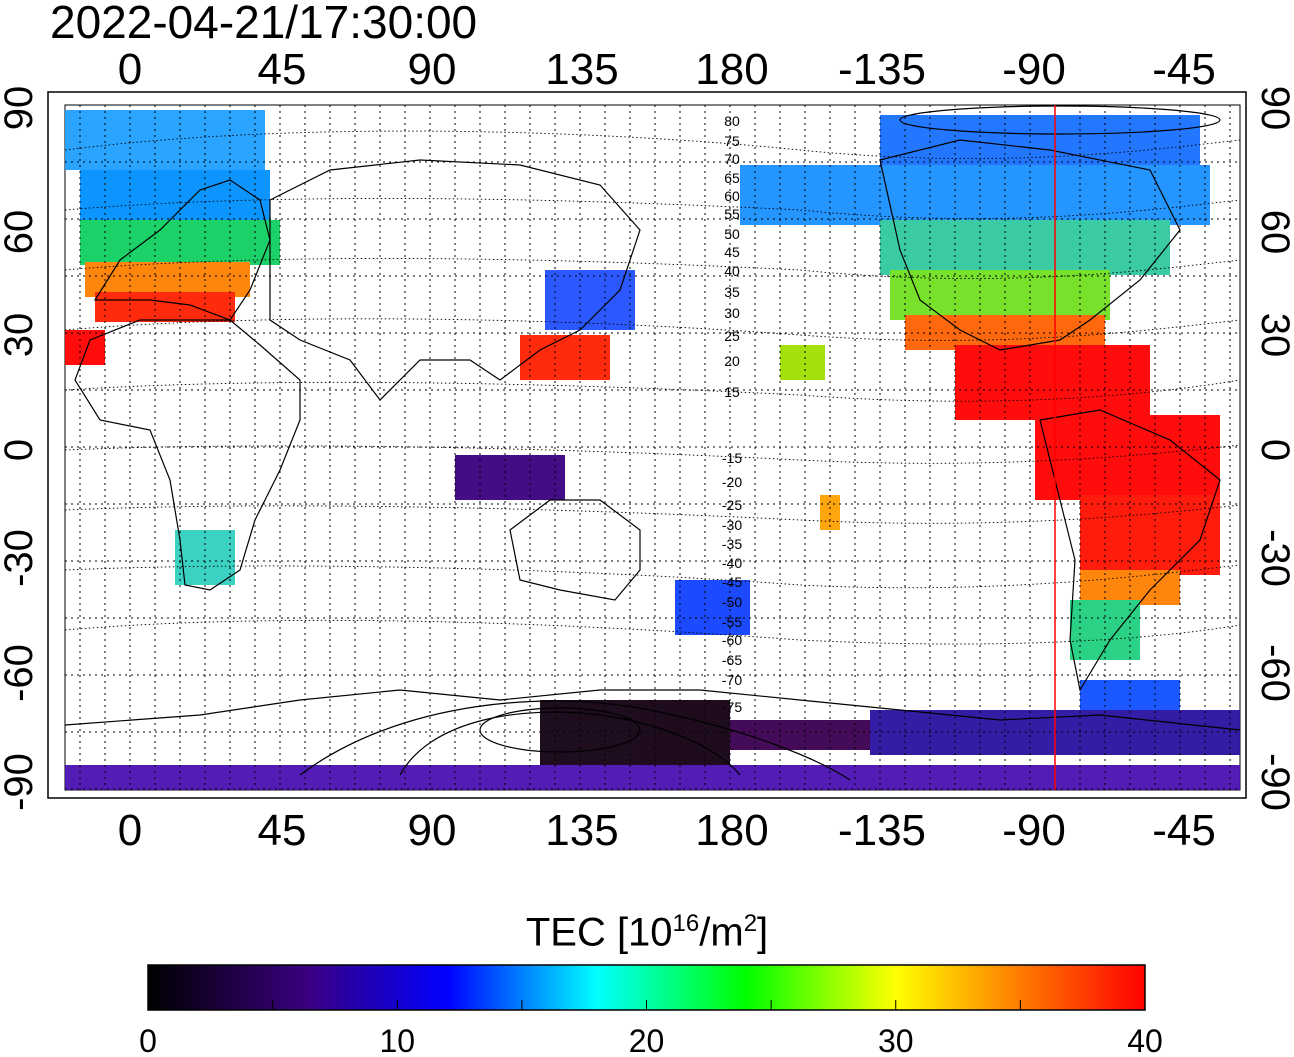  What do you see at coordinates (455, 280) in the screenshot?
I see `asia-outline` at bounding box center [455, 280].